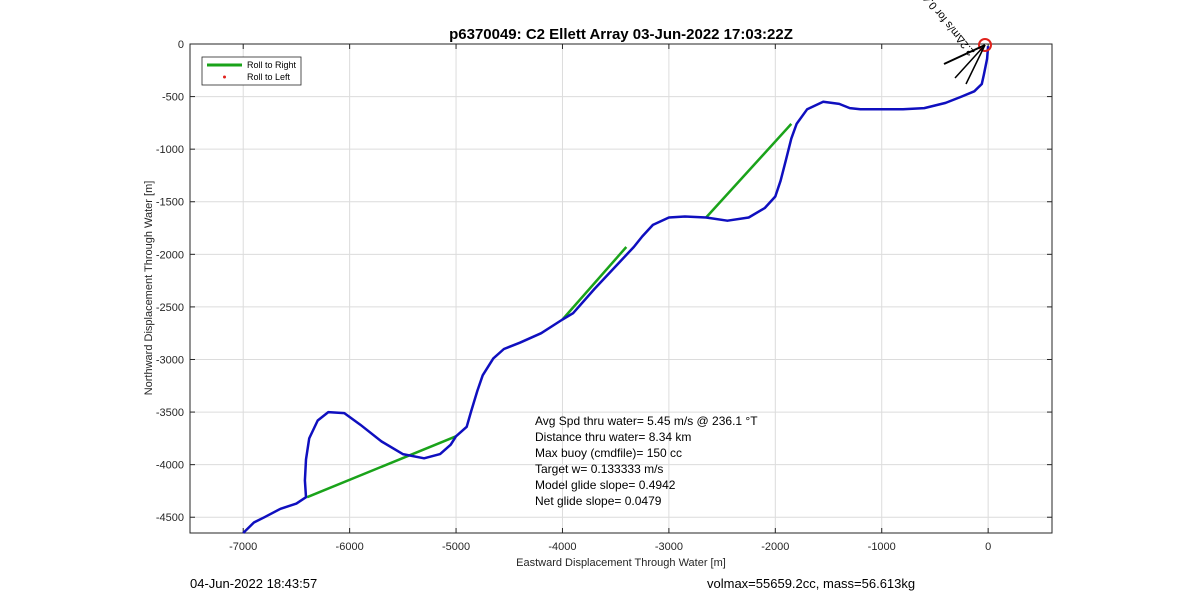  I want to click on y-axis-label: Northward Displacement Through Water [m], so click(149, 288).